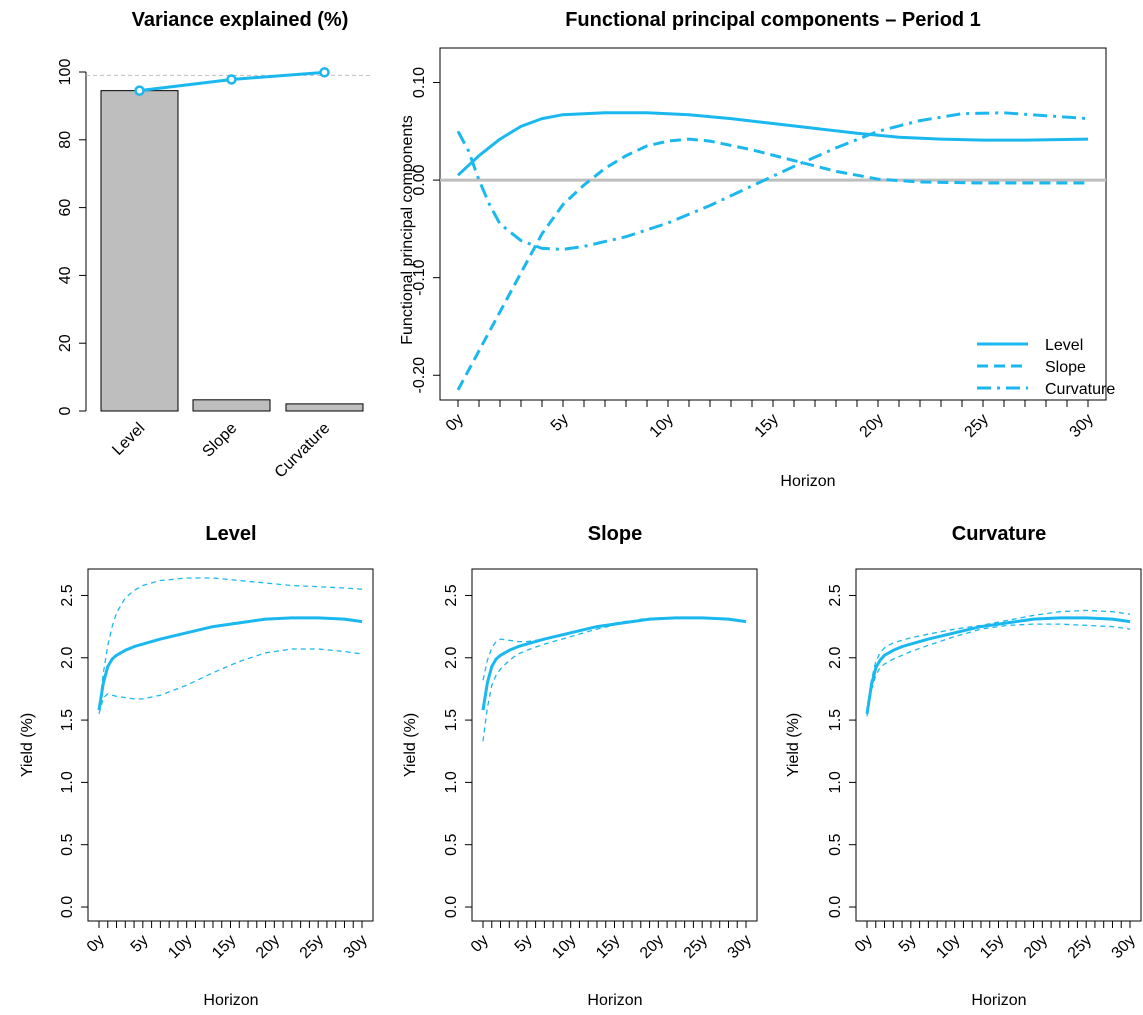 The width and height of the screenshot is (1143, 1015). What do you see at coordinates (998, 670) in the screenshot?
I see `curvature-series-lower-line` at bounding box center [998, 670].